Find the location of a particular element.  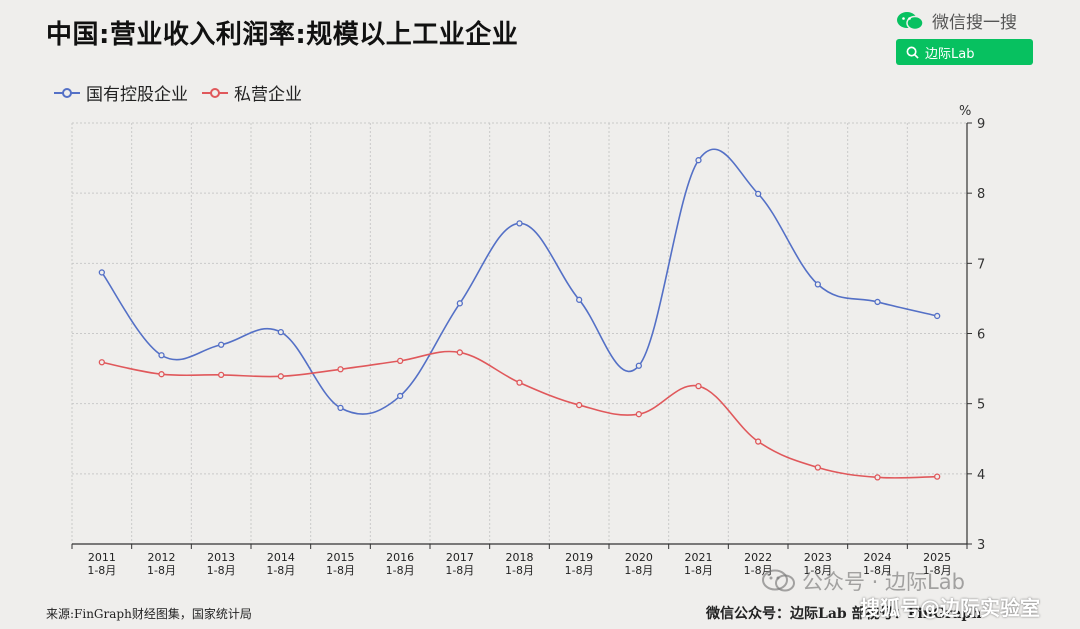

legend-item-private: 私营企业 is located at coordinates (252, 92).